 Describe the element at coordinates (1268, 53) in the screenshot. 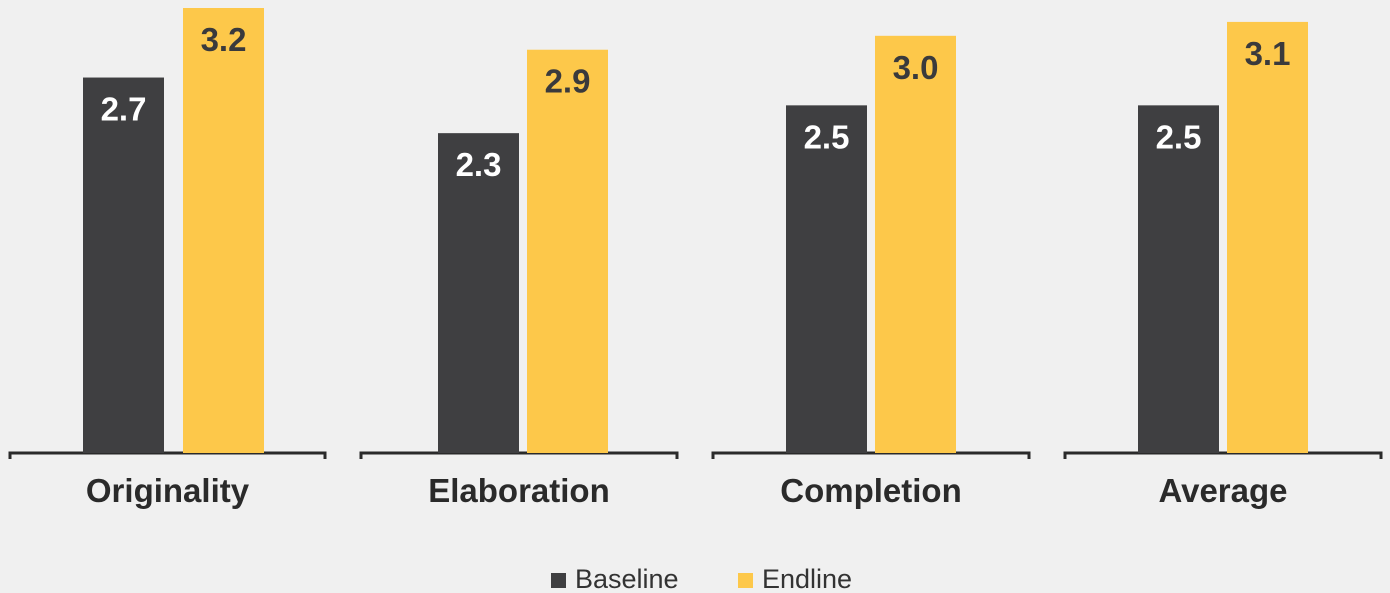

I see `value-label-endline-average: 3.1` at that location.